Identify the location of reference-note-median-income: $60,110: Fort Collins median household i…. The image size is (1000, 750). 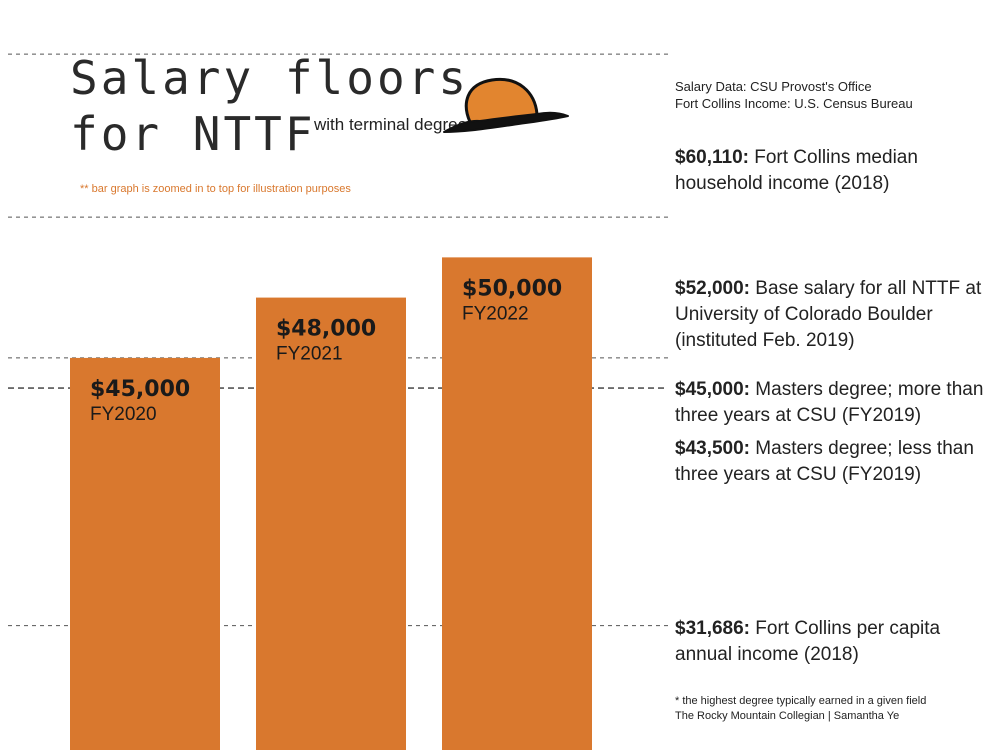
(835, 171).